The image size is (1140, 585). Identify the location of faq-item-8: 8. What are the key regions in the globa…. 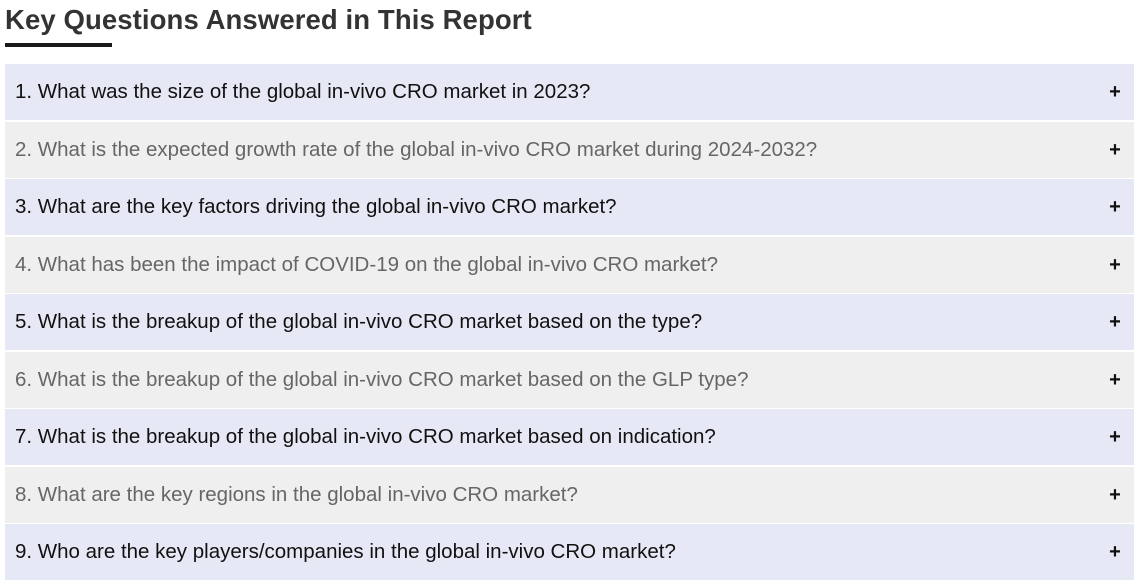
(569, 494).